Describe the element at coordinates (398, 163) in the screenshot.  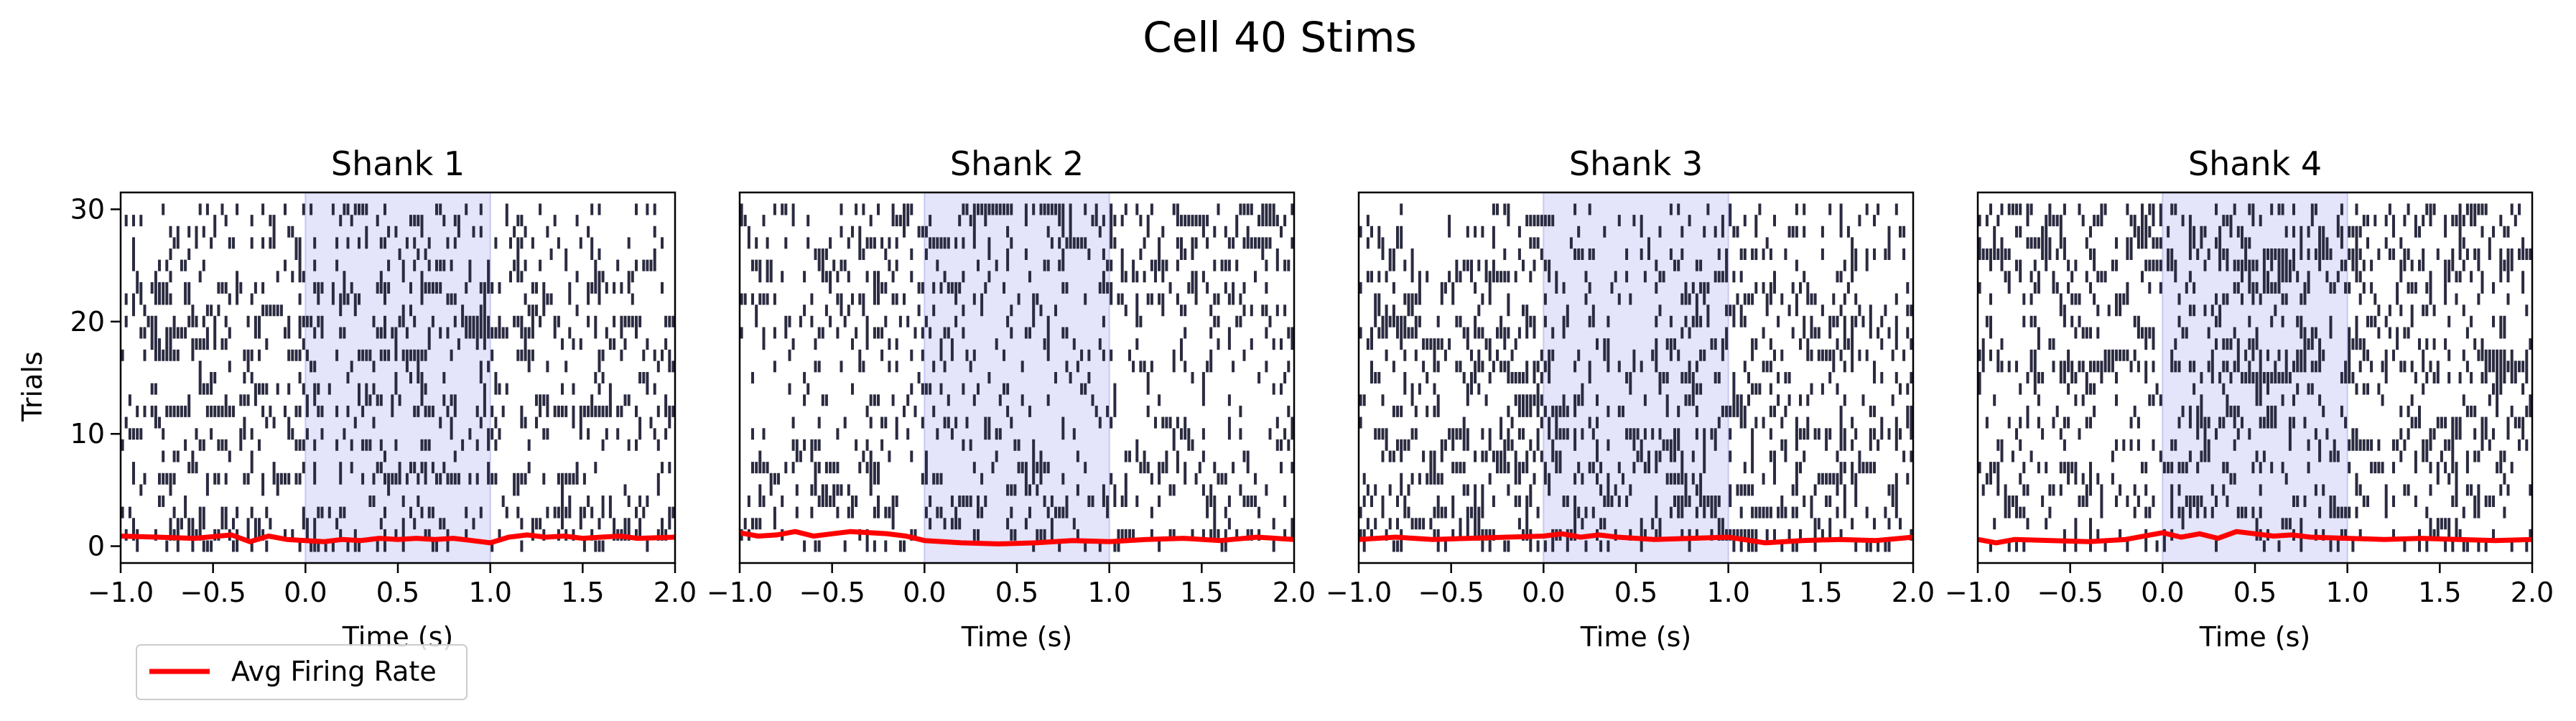
I see `panel-title: Shank 1` at that location.